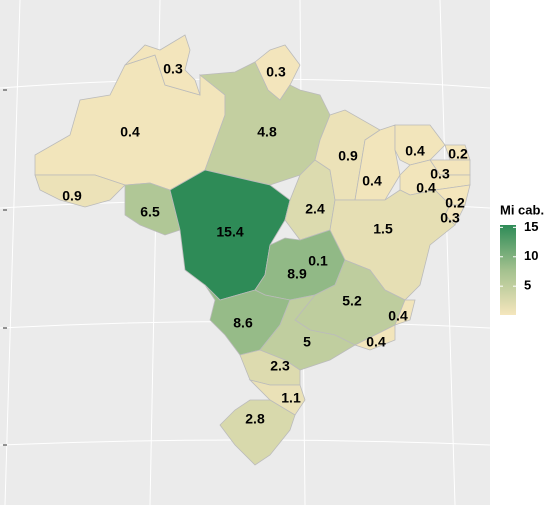 This screenshot has height=515, width=558. What do you see at coordinates (307, 342) in the screenshot?
I see `value-label: 5` at bounding box center [307, 342].